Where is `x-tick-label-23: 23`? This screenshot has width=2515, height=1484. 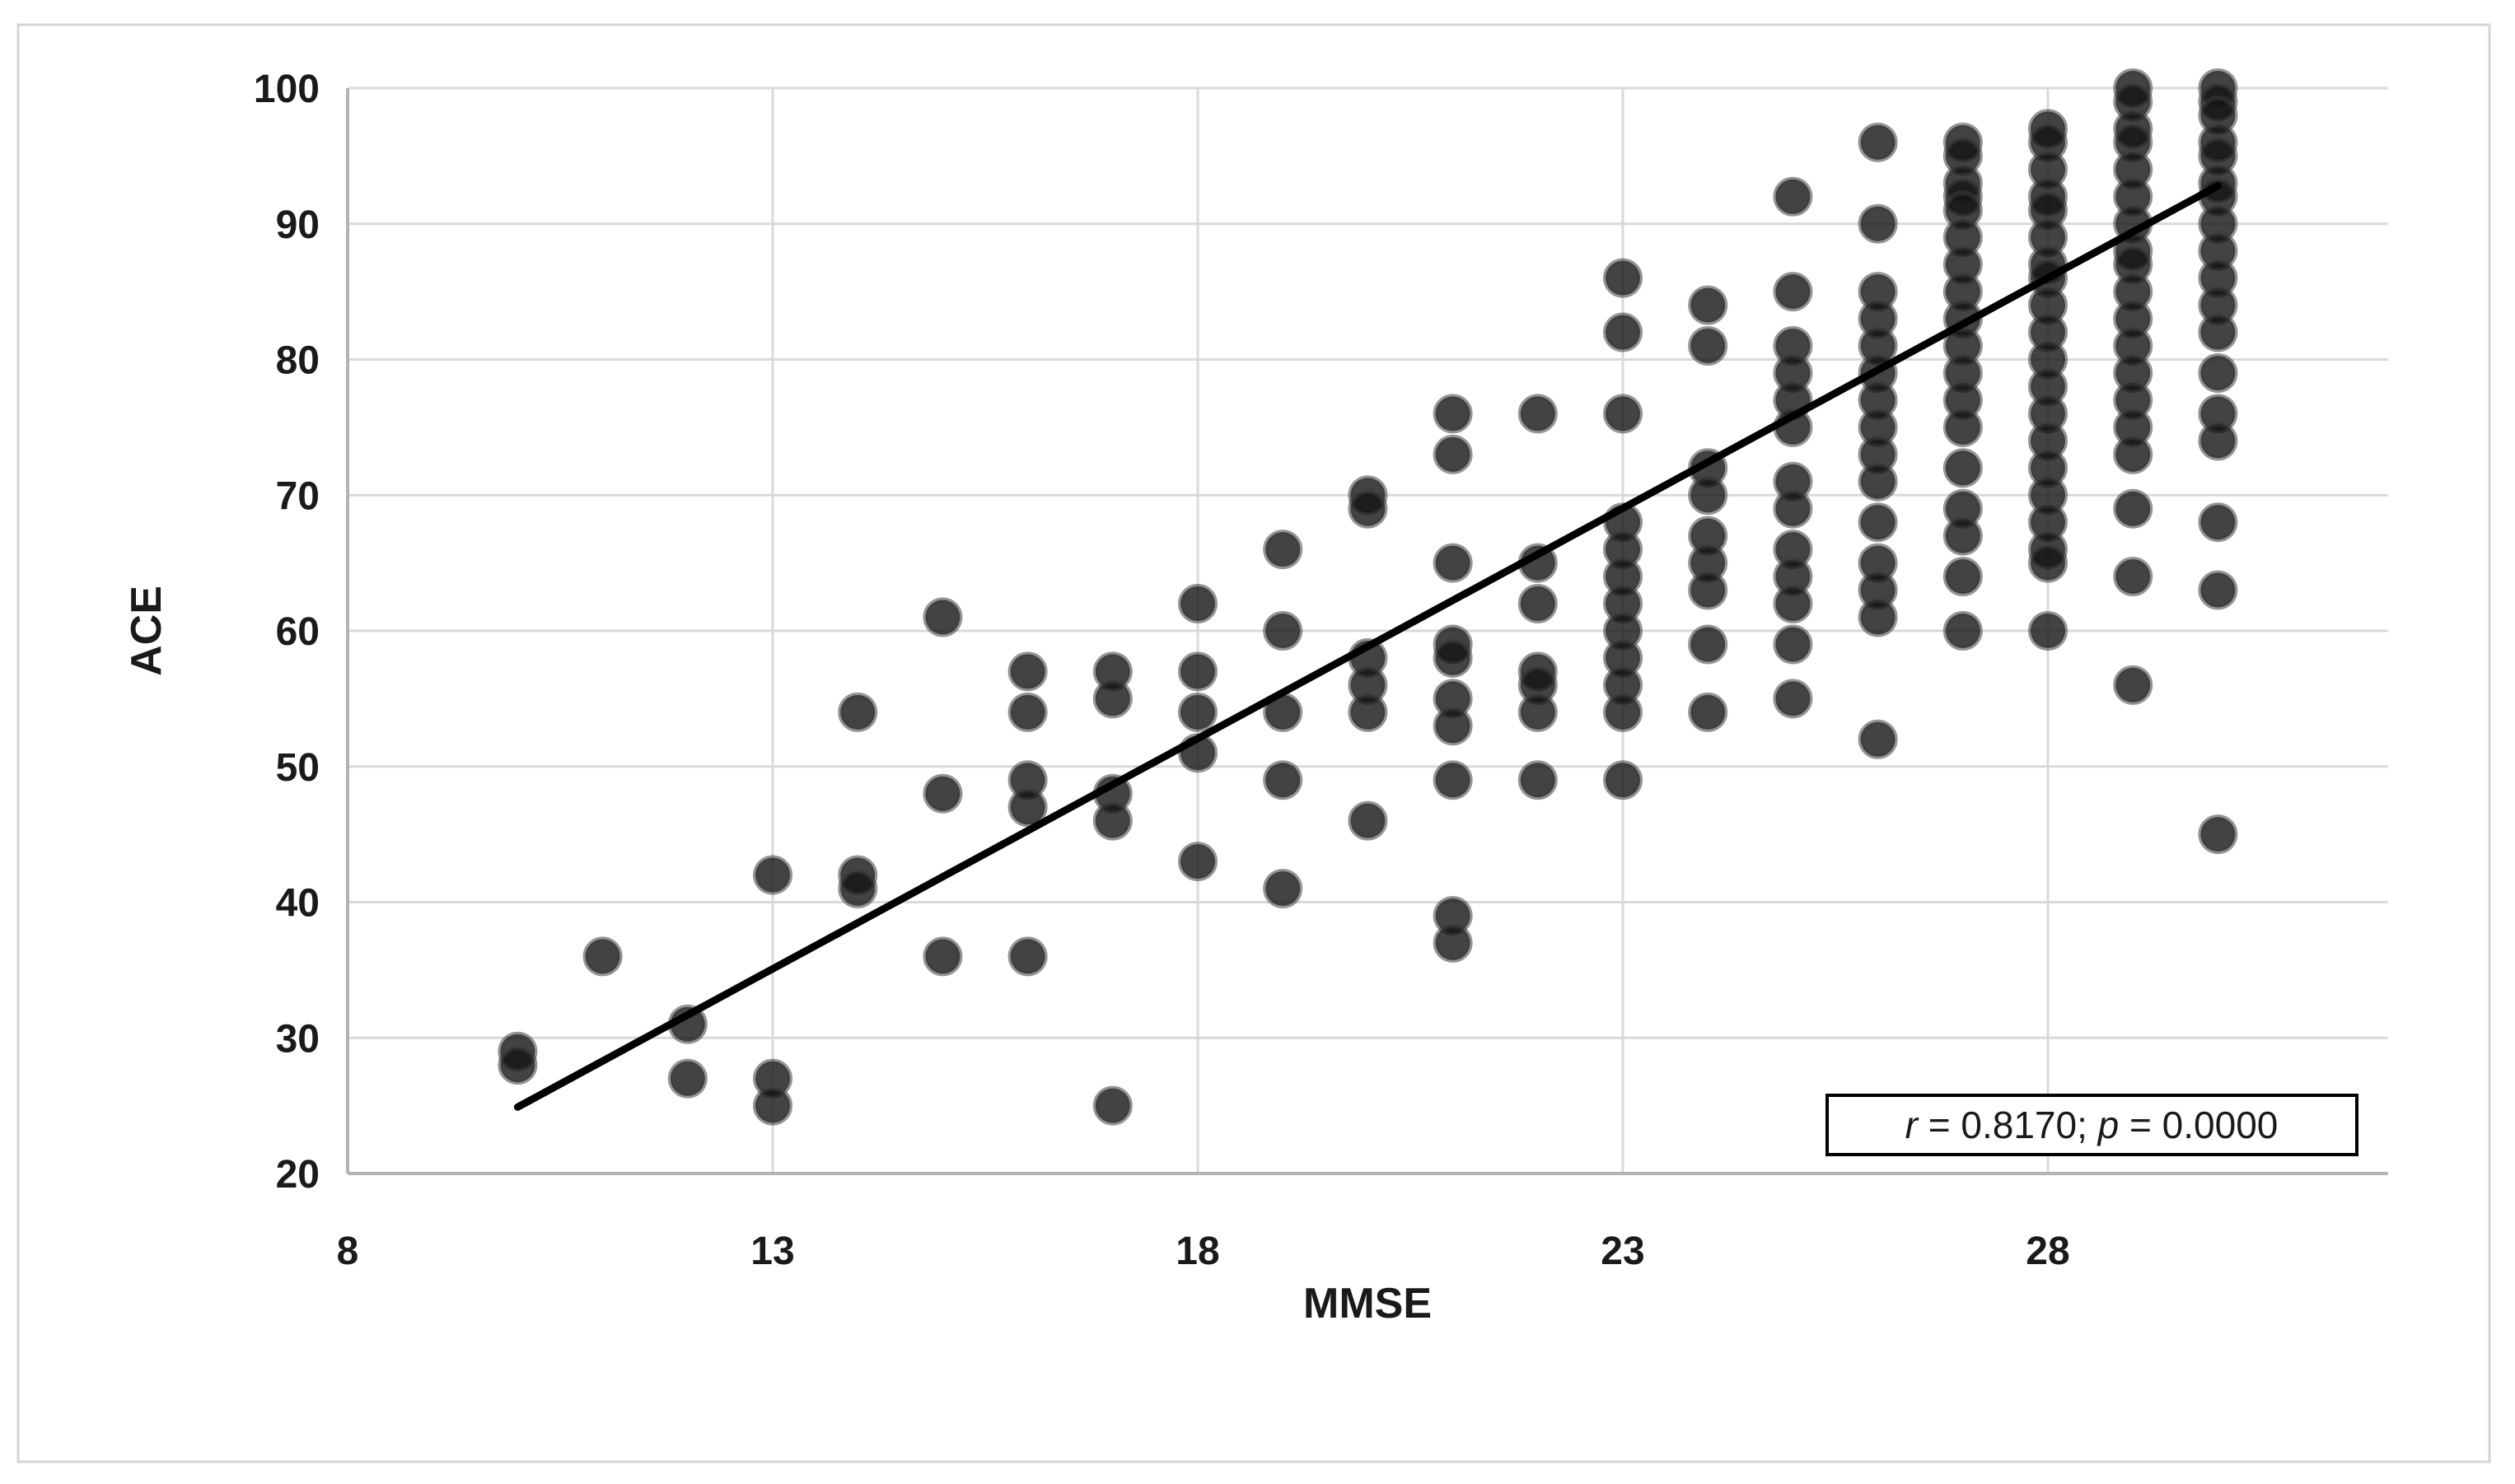 x-tick-label-23: 23 is located at coordinates (1622, 1251).